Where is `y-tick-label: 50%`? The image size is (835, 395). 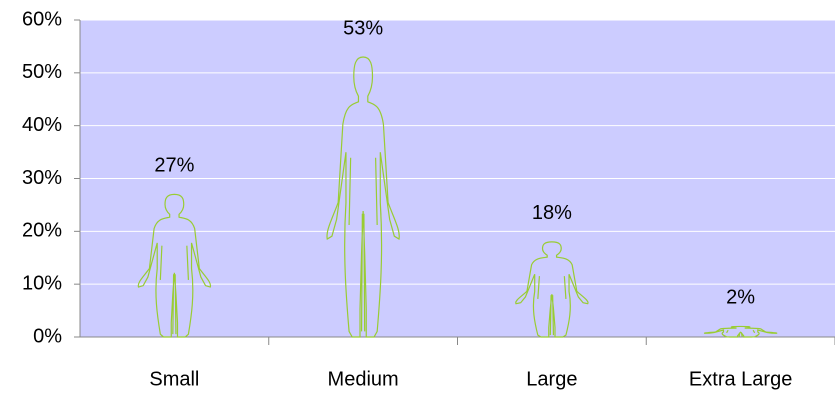
y-tick-label: 50% is located at coordinates (42, 72).